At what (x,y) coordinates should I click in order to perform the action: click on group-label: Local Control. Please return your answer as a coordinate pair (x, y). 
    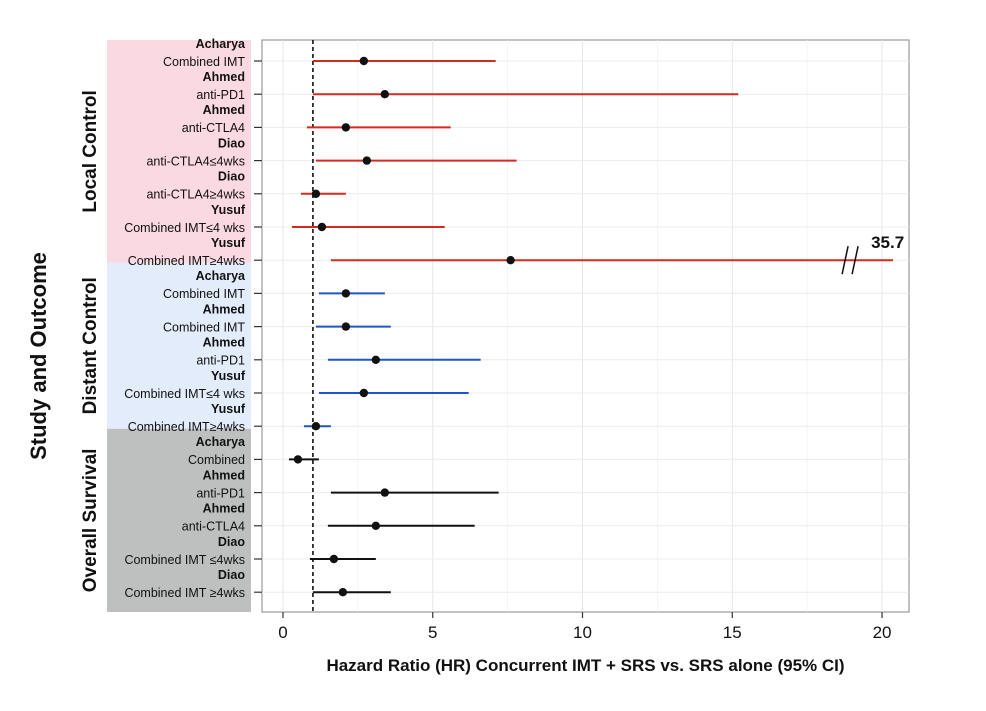
    Looking at the image, I should click on (90, 151).